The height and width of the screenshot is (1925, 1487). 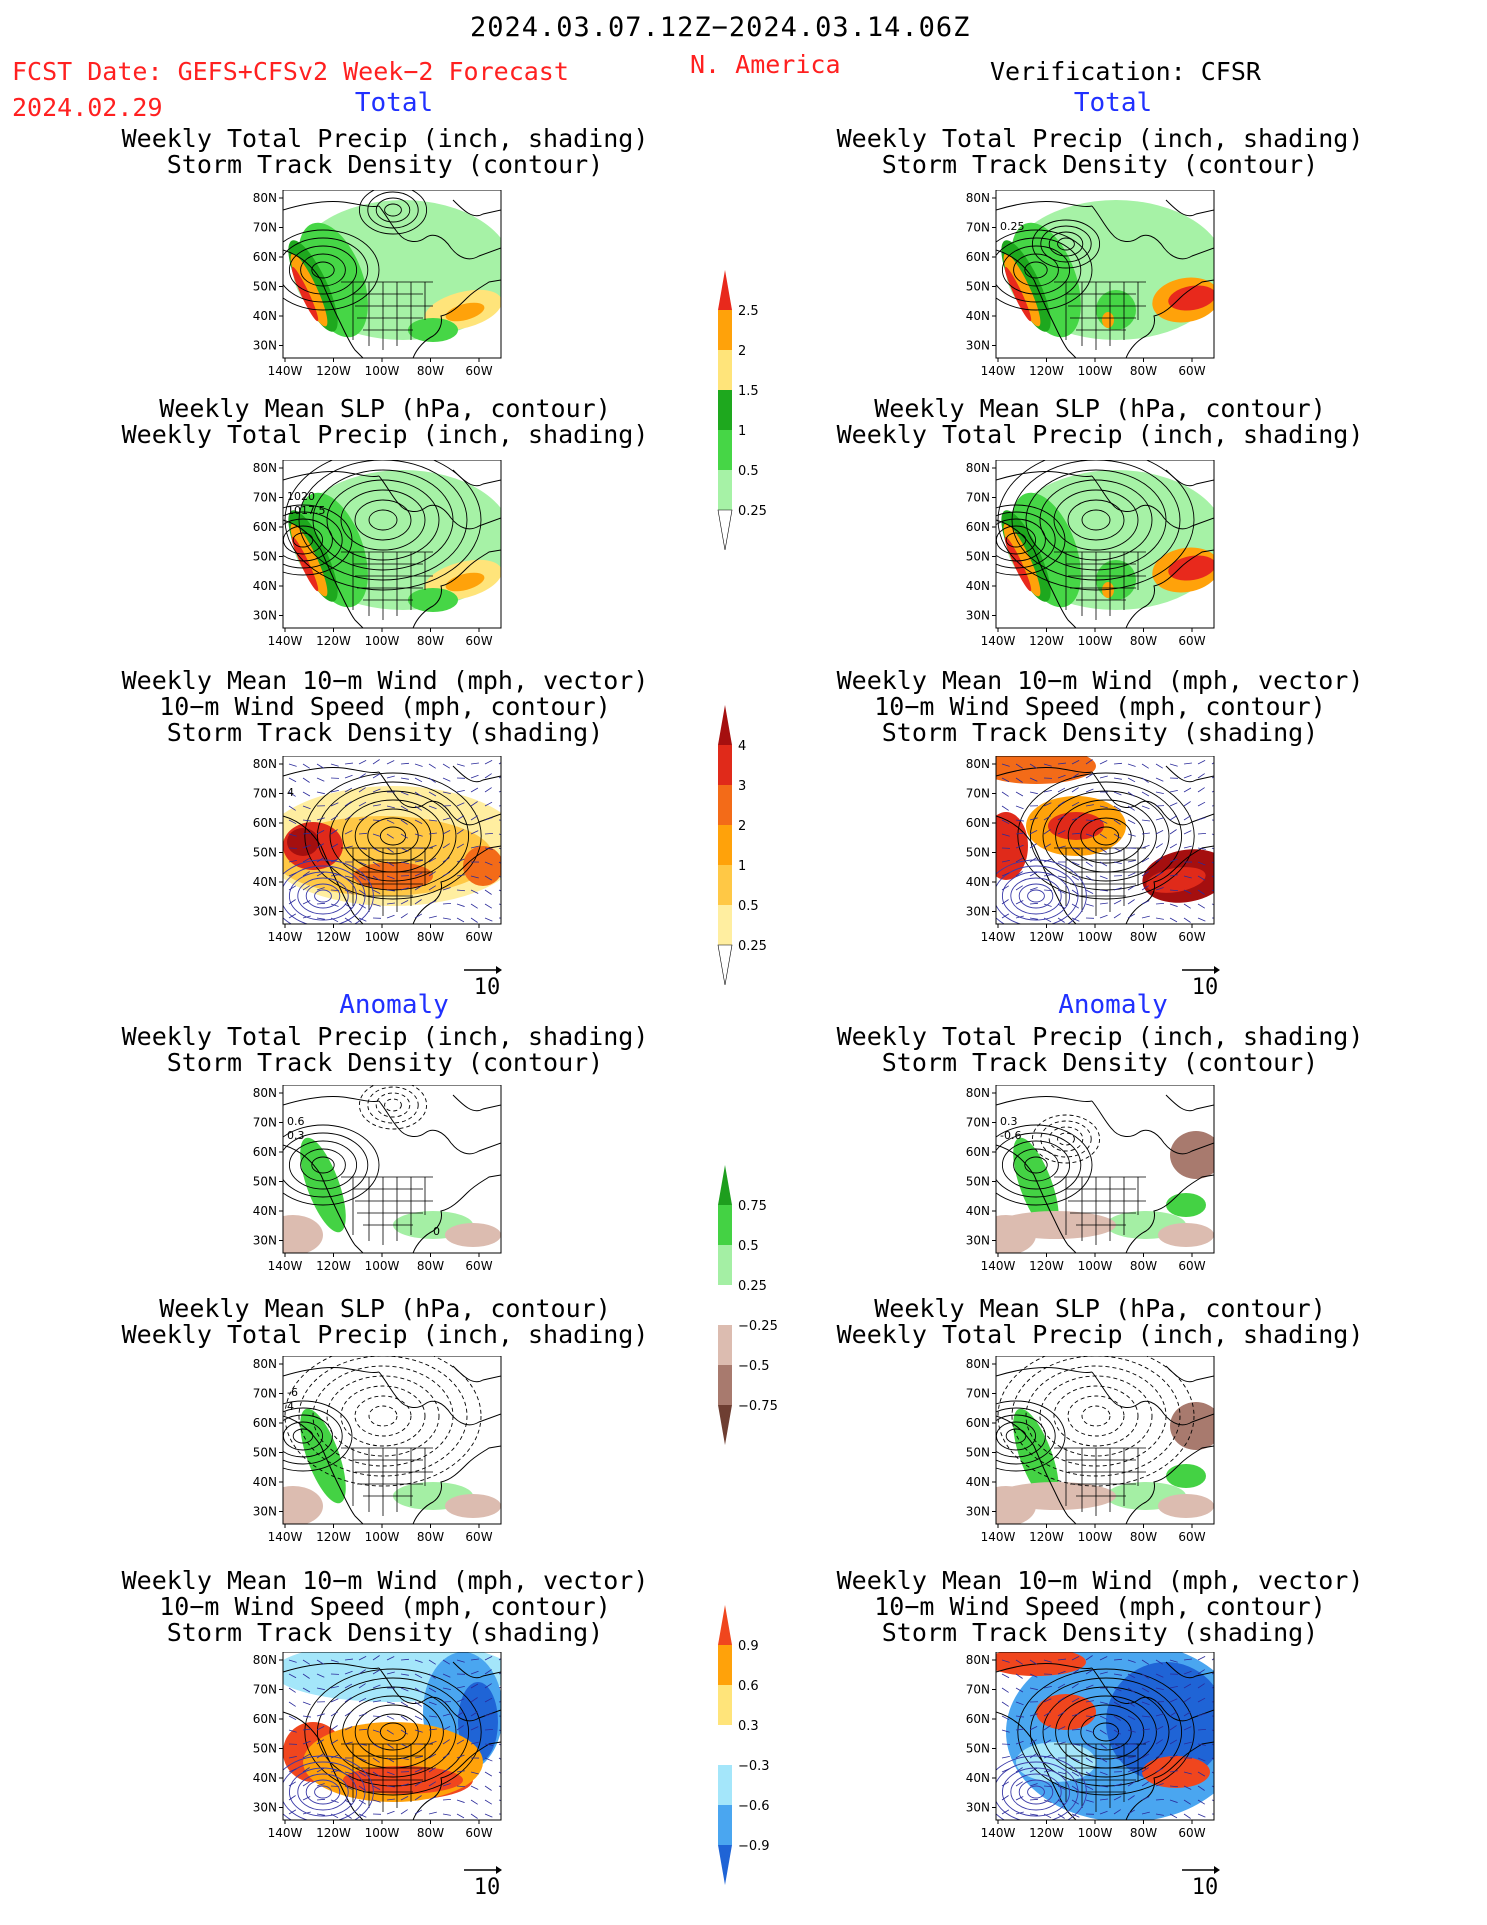 I want to click on vector-ref-fcst-total: 10, so click(x=487, y=980).